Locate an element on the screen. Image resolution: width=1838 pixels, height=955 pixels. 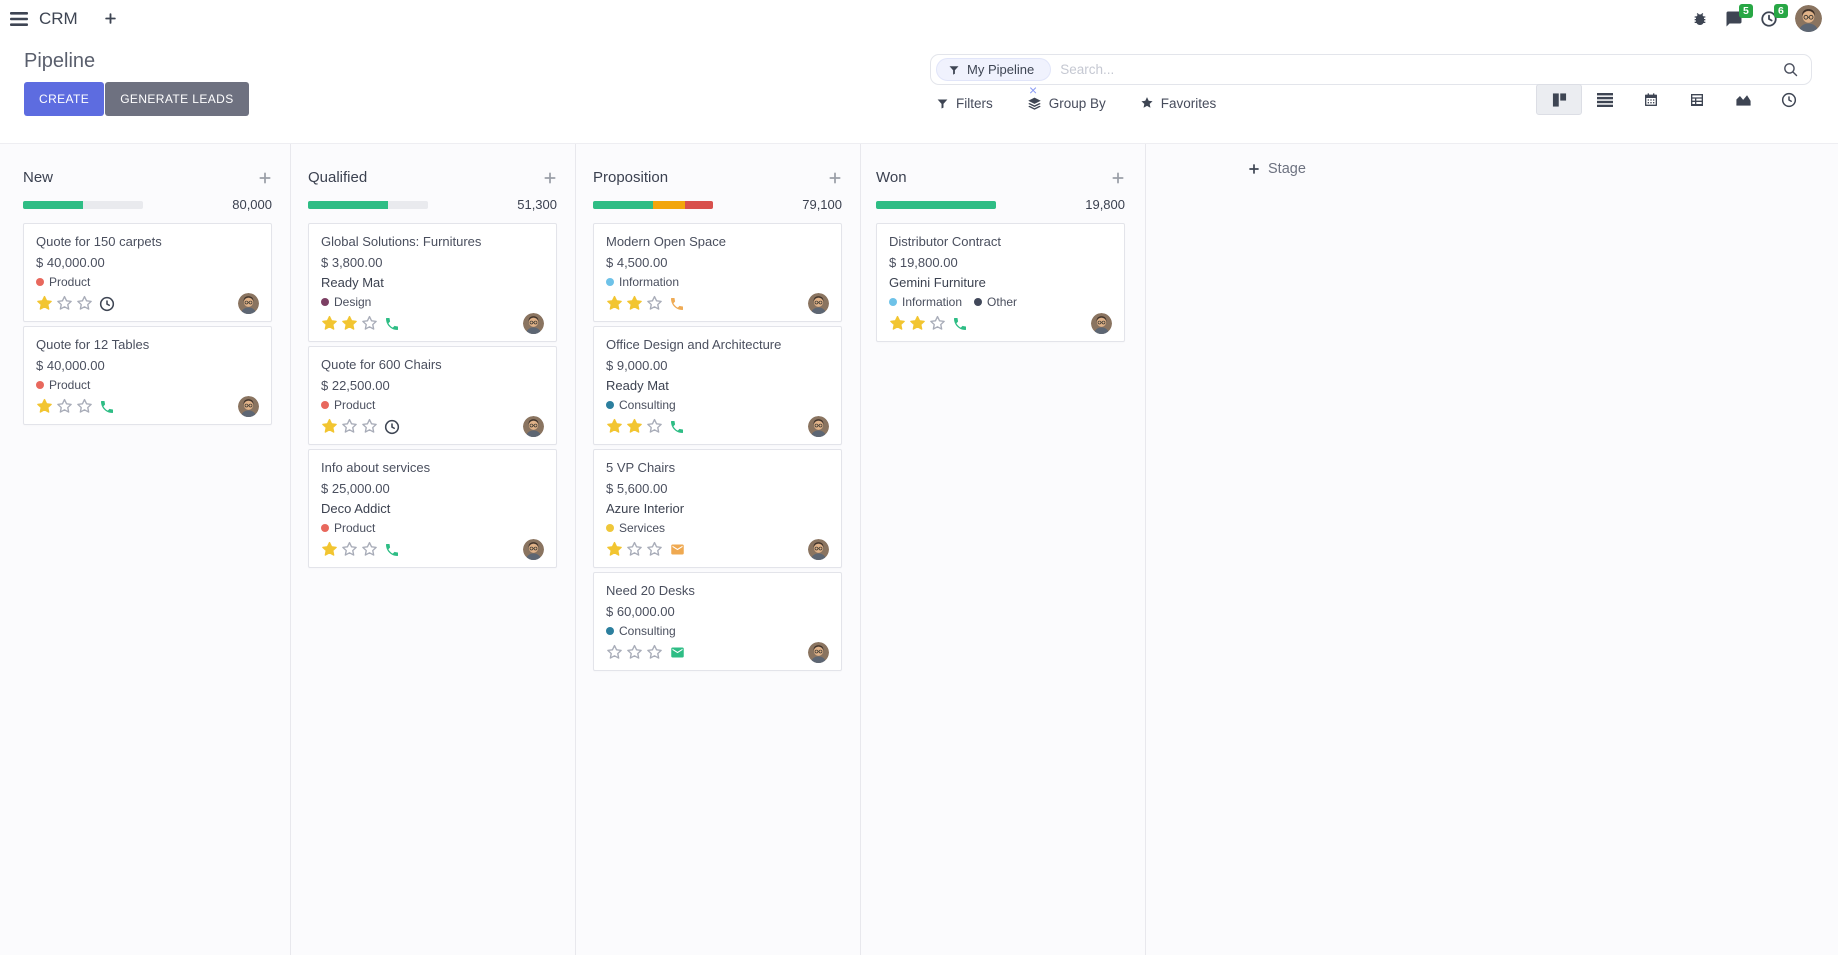
calendar-view-button is located at coordinates (1651, 99).